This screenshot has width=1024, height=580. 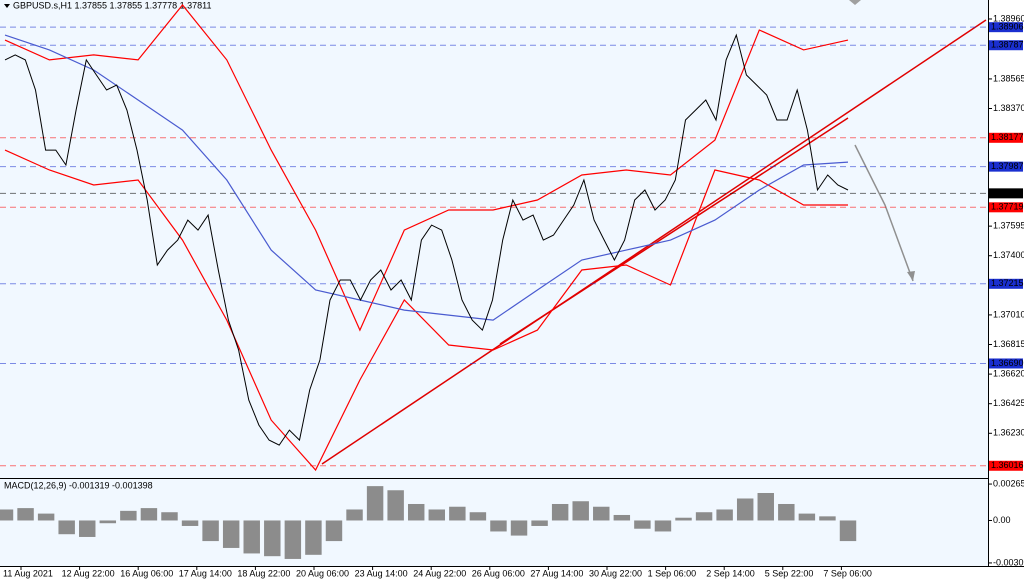 I want to click on level-label: 1.38177, so click(x=1007, y=137).